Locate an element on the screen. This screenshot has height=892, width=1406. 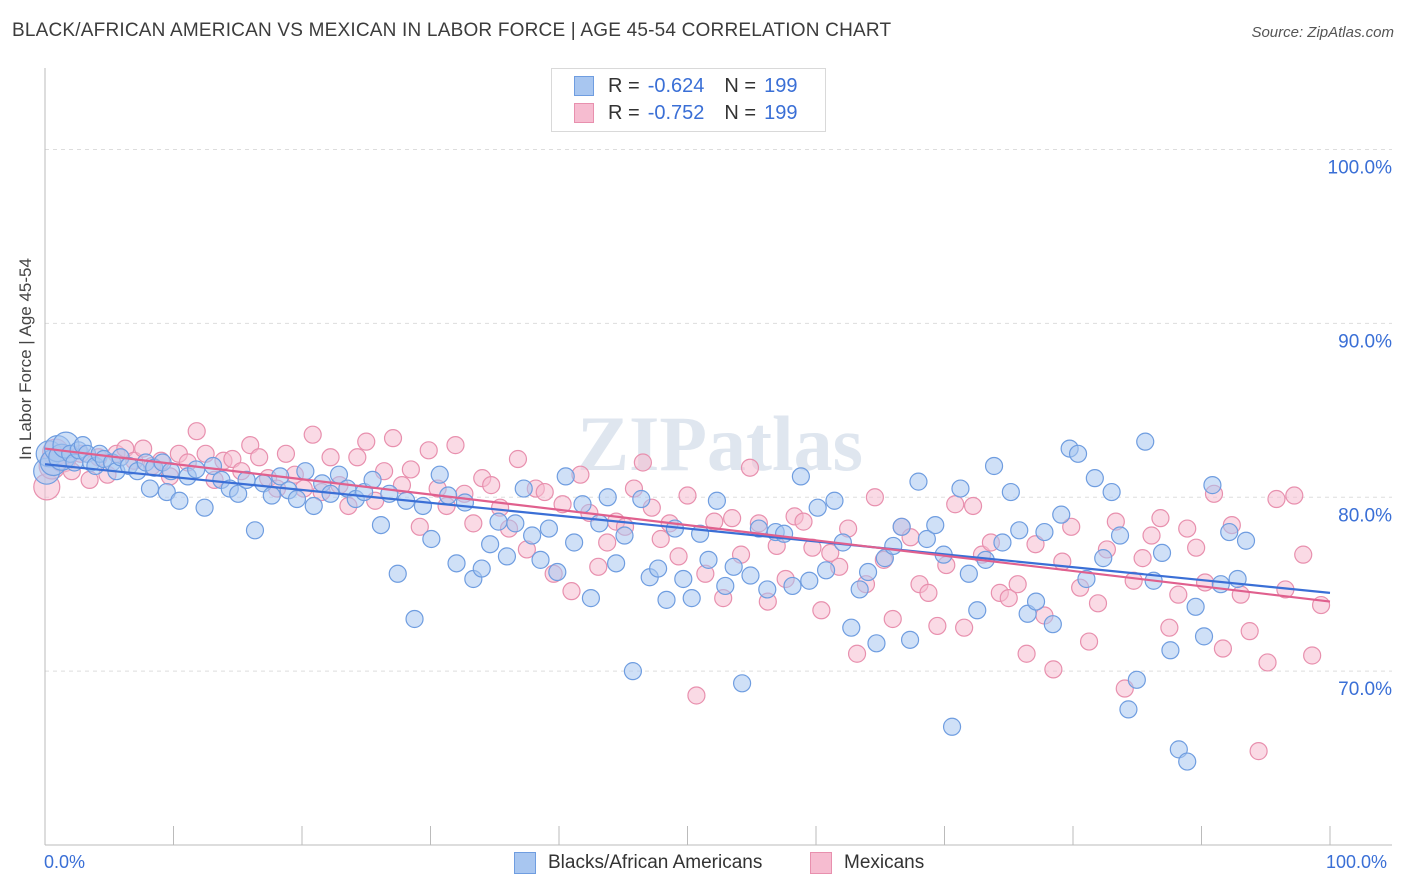
legend-n-value: 199 is located at coordinates (781, 112).